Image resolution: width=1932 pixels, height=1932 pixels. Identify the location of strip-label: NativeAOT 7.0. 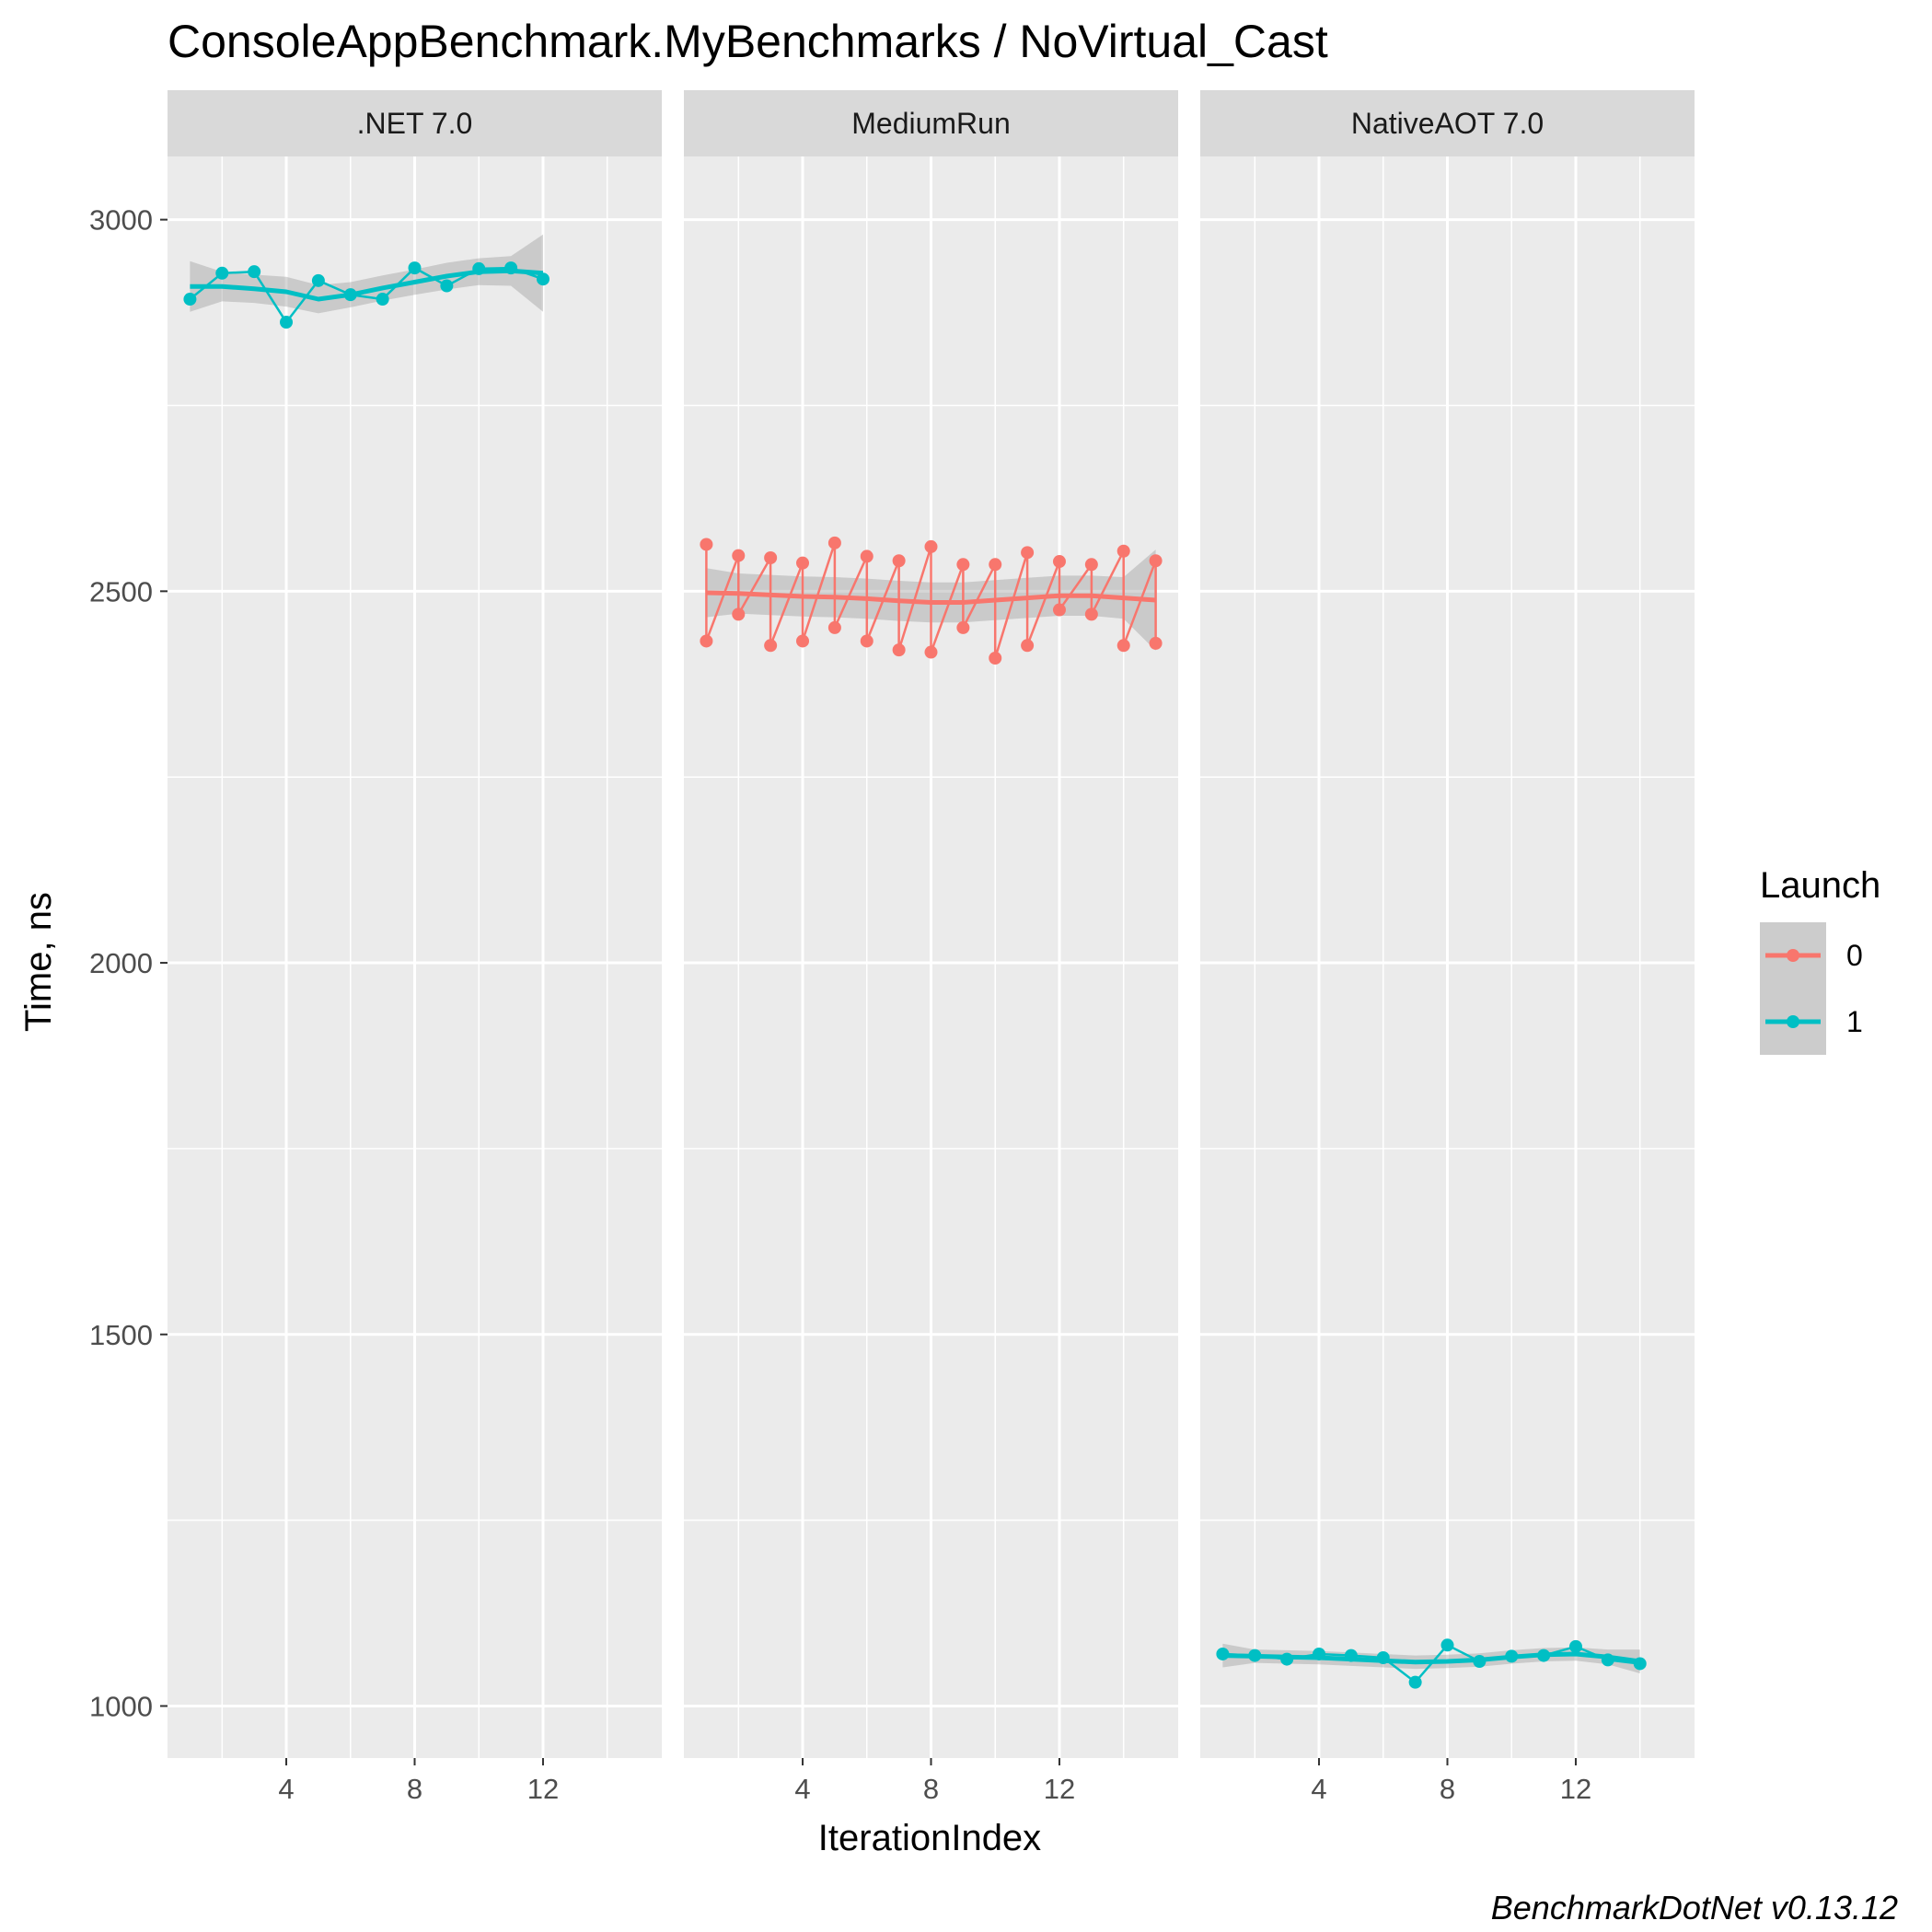
(1448, 124).